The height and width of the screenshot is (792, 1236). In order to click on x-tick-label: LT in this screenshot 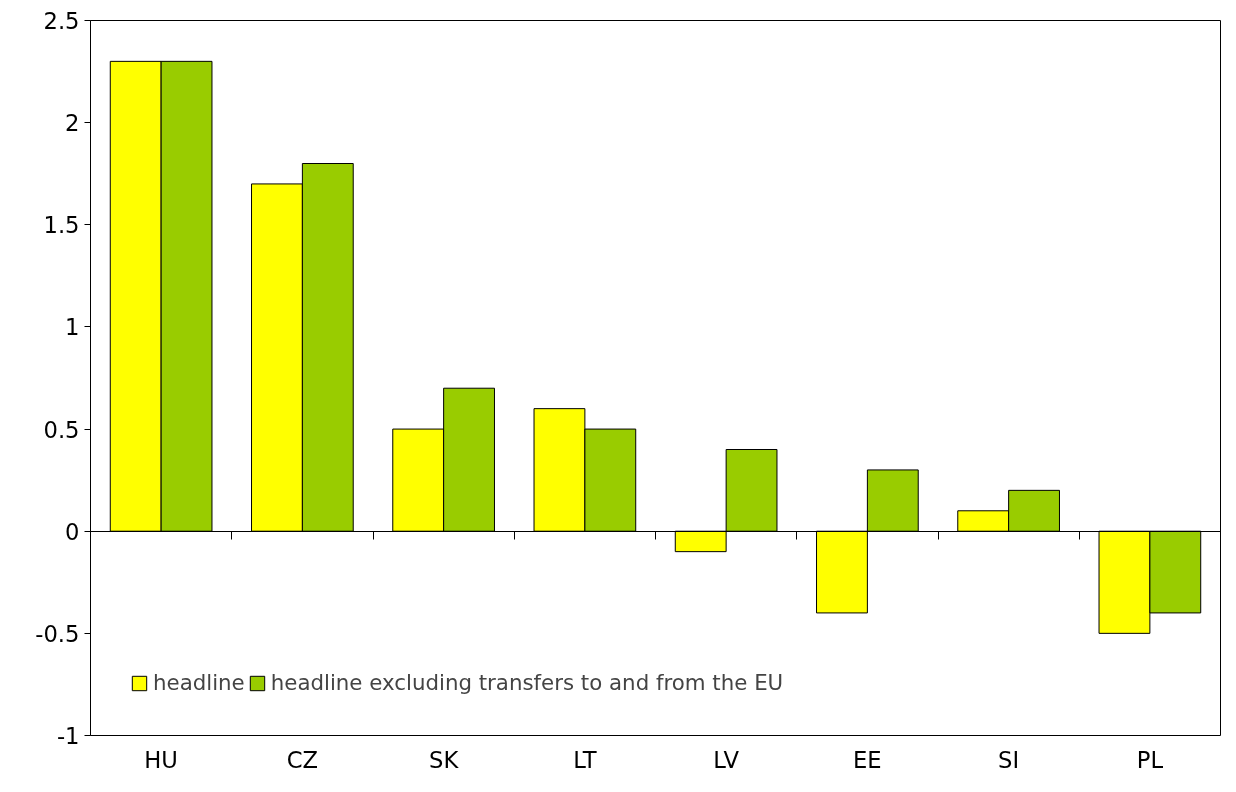, I will do `click(585, 759)`.